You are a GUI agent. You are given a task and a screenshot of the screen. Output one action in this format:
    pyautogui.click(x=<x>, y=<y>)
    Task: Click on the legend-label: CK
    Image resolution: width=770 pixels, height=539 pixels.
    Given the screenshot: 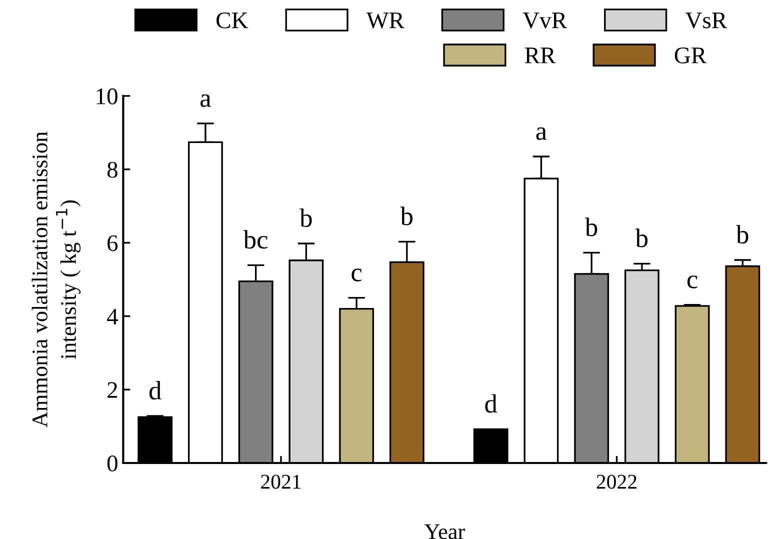 What is the action you would take?
    pyautogui.click(x=232, y=20)
    